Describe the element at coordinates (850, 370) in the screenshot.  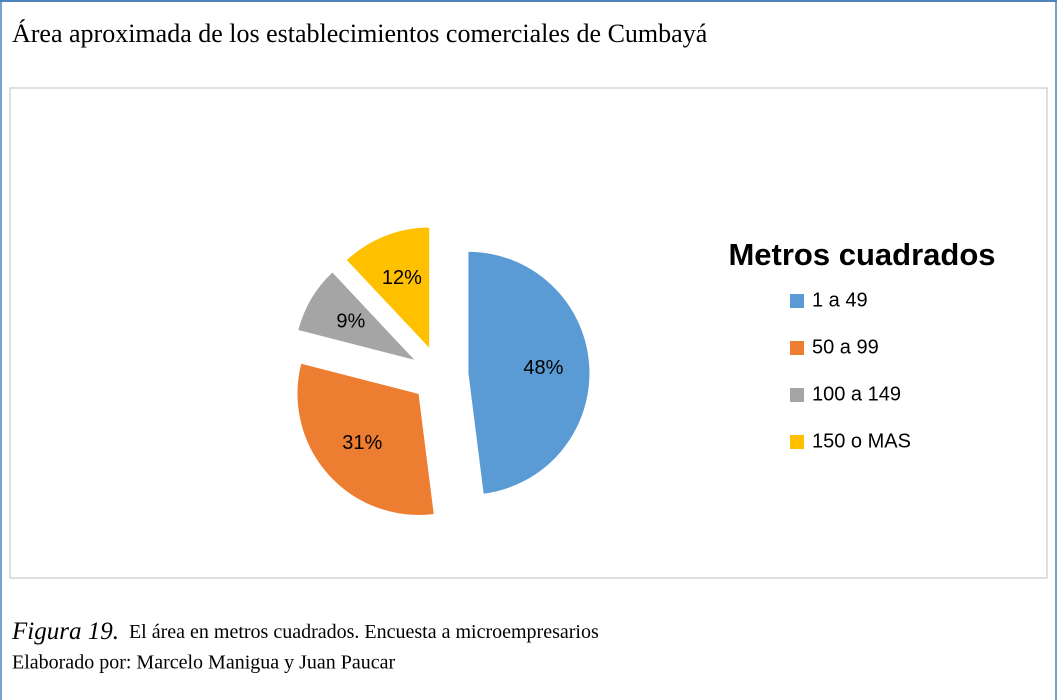
I see `legend: 1 a 49 50 a 99 100 a 149 150 o MAS` at that location.